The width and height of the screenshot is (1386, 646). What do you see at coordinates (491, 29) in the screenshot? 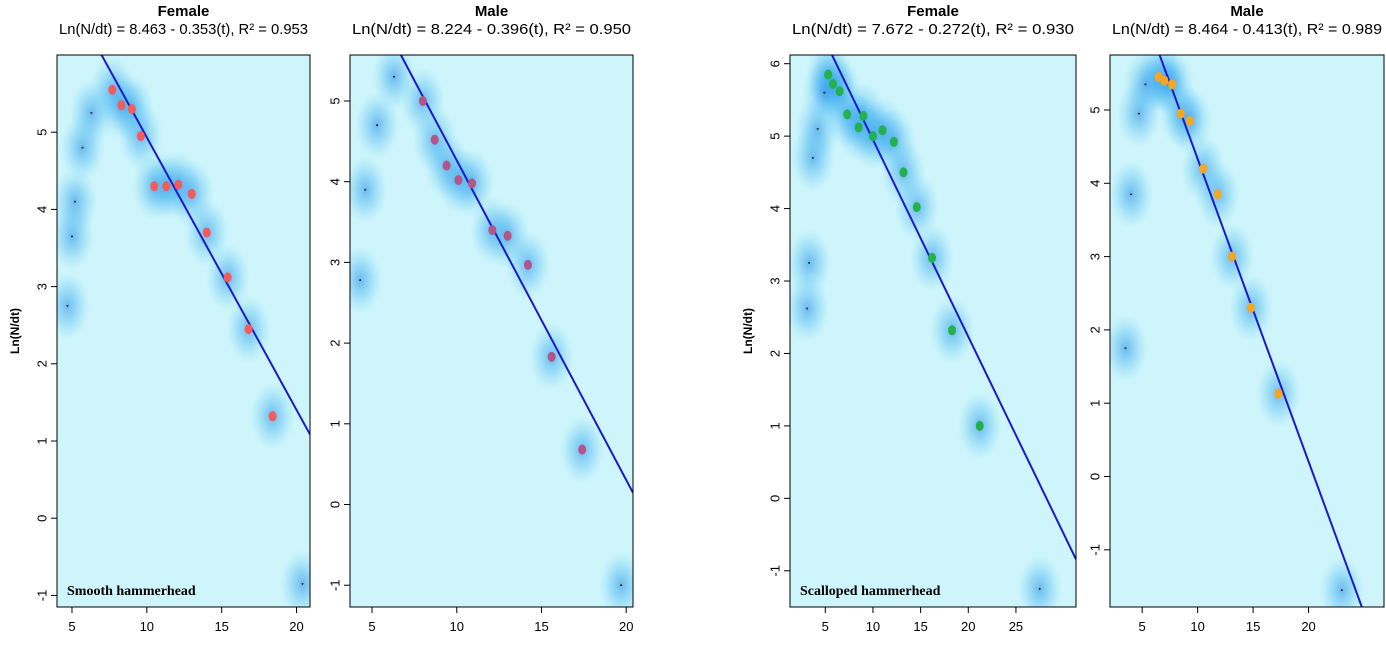
I see `equation: Ln(N/dt) = 8.224 - 0.396(t), R² = 0.950` at bounding box center [491, 29].